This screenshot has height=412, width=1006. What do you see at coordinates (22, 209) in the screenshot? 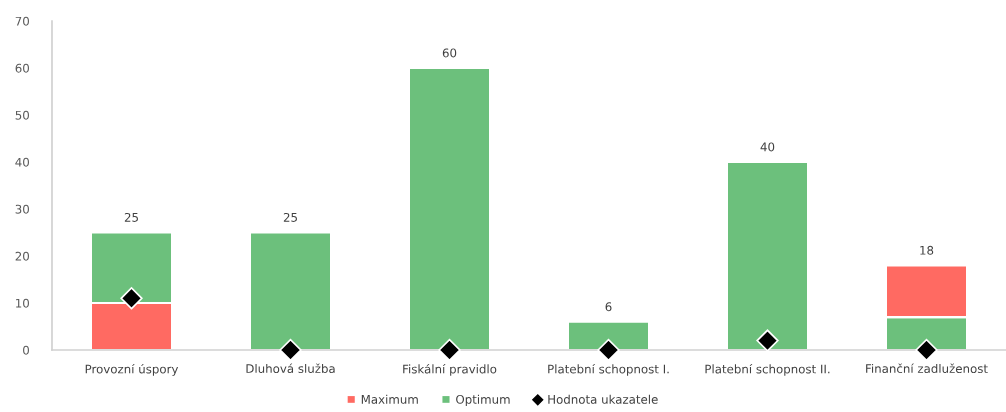
I see `y-tick-label: 30` at bounding box center [22, 209].